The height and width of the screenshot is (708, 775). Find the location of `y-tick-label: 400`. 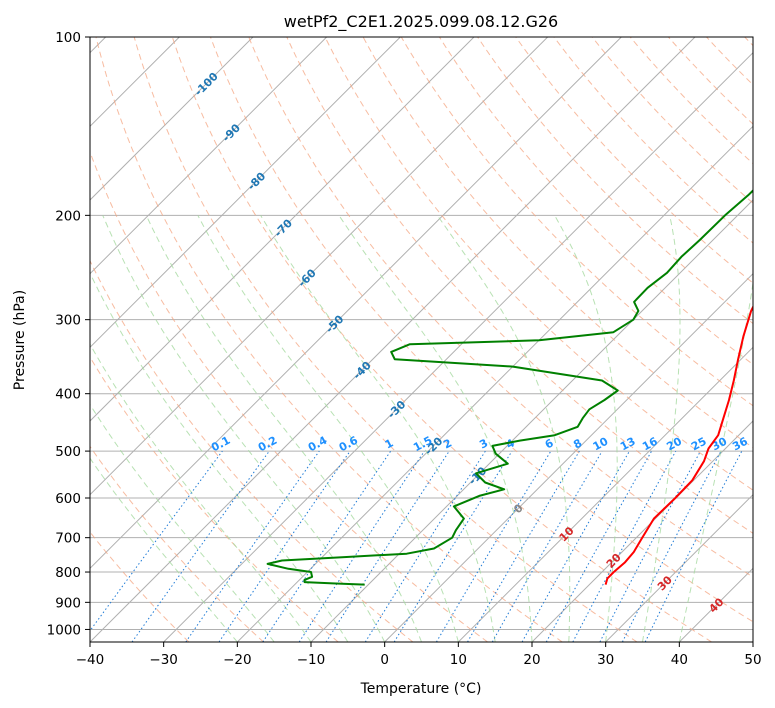

y-tick-label: 400 is located at coordinates (68, 395).